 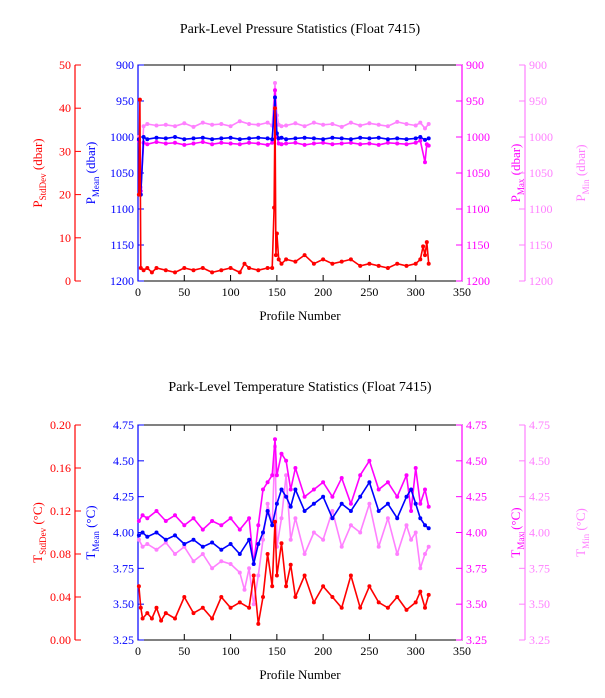 I want to click on pressure-x-tick-label: 350, so click(x=462, y=292).